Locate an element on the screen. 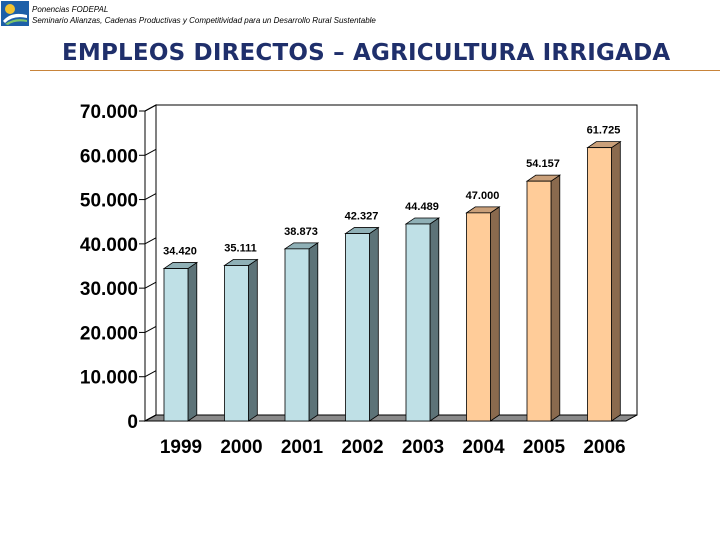 This screenshot has width=720, height=540. bar-2000 is located at coordinates (236, 343).